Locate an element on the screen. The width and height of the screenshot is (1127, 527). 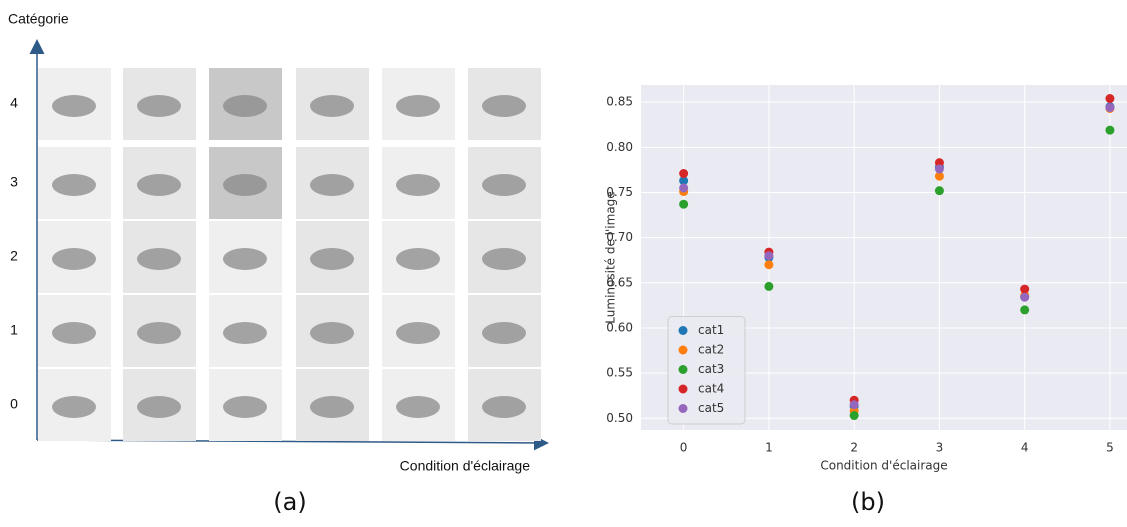
y-tick-label: 0.70 is located at coordinates (619, 237).